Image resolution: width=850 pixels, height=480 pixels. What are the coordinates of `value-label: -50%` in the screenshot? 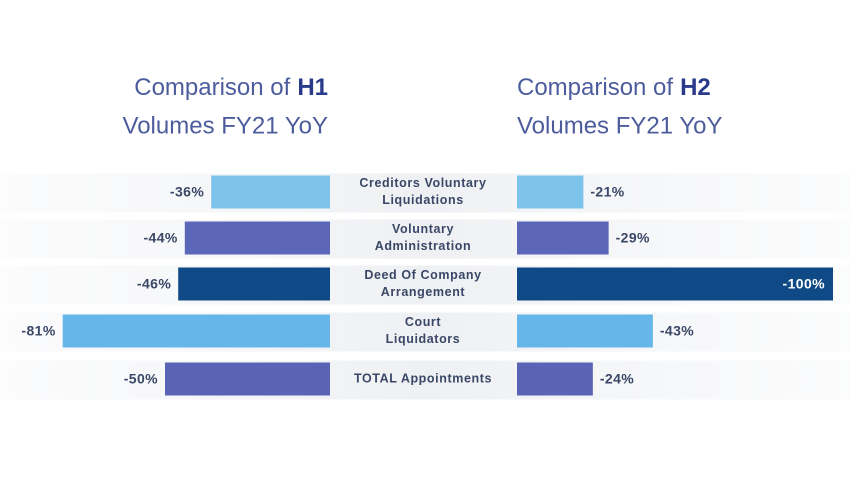 It's located at (141, 379).